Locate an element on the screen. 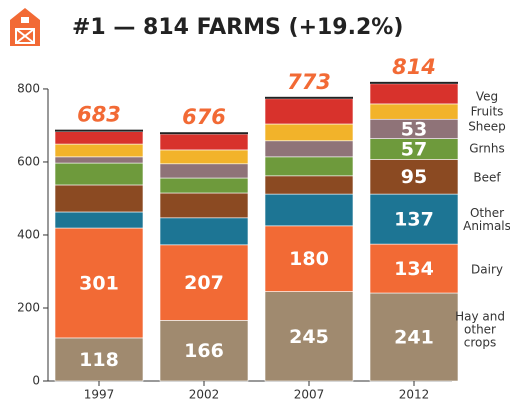  value-label: 57 is located at coordinates (414, 150).